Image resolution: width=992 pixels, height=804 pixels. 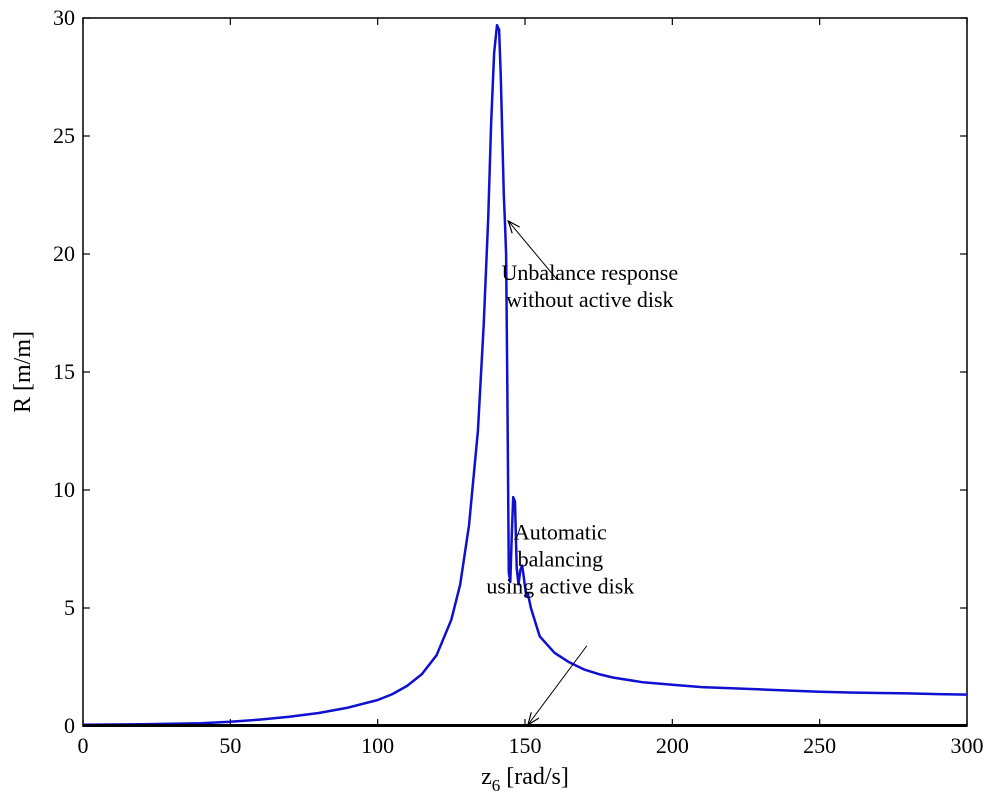 What do you see at coordinates (23, 372) in the screenshot?
I see `y-axis-label: R [m/m]` at bounding box center [23, 372].